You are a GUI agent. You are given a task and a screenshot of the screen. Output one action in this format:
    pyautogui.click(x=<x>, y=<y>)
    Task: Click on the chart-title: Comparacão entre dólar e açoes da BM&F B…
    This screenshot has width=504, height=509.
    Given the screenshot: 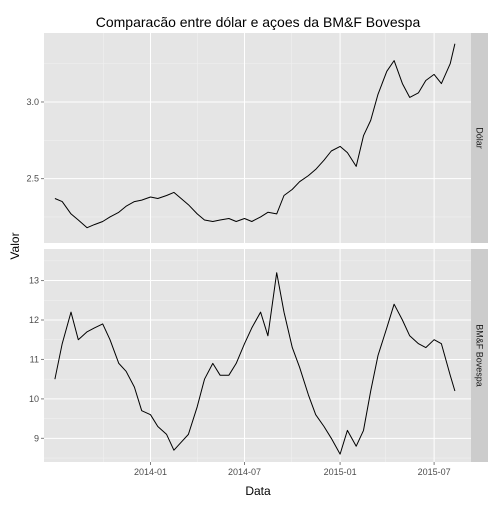 What is the action you would take?
    pyautogui.click(x=258, y=22)
    